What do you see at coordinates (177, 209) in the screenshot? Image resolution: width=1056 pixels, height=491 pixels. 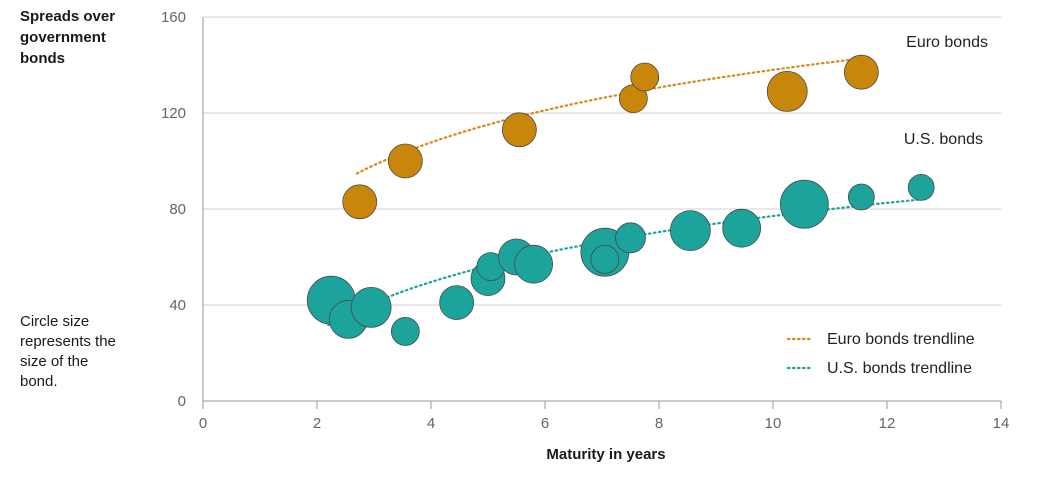 I see `y-tick-label-80: 80` at bounding box center [177, 209].